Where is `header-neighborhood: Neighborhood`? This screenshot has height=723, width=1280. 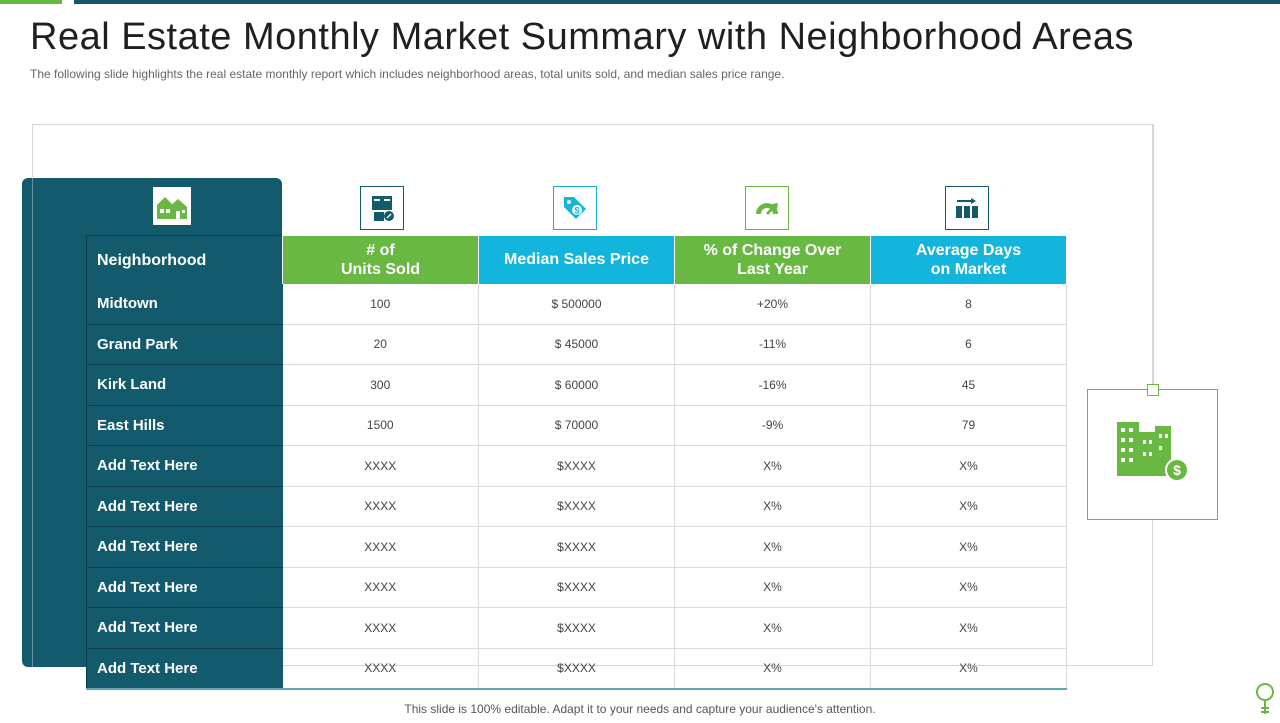 header-neighborhood: Neighborhood is located at coordinates (184, 259).